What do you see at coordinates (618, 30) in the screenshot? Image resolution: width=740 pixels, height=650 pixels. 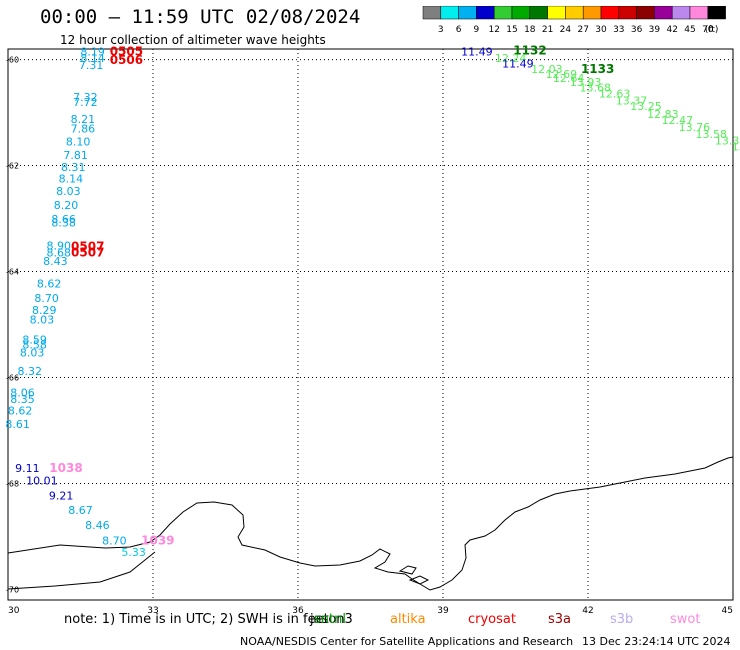 I see `scale-tick-label: 33` at bounding box center [618, 30].